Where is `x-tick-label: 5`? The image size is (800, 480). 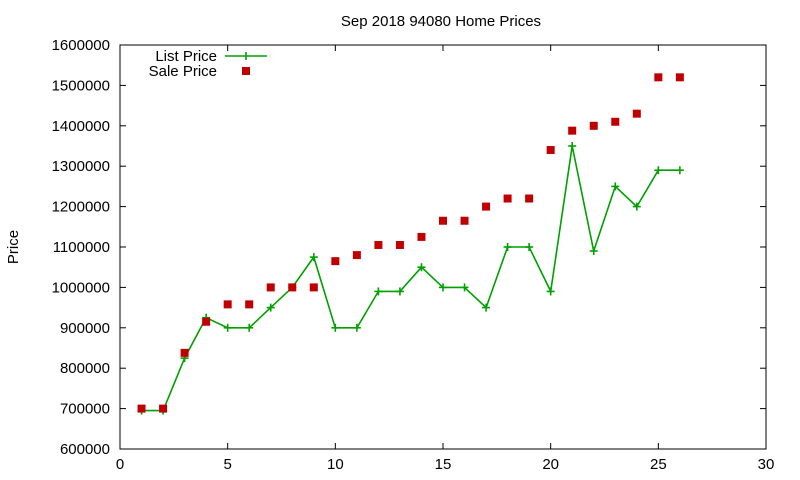
x-tick-label: 5 is located at coordinates (227, 464).